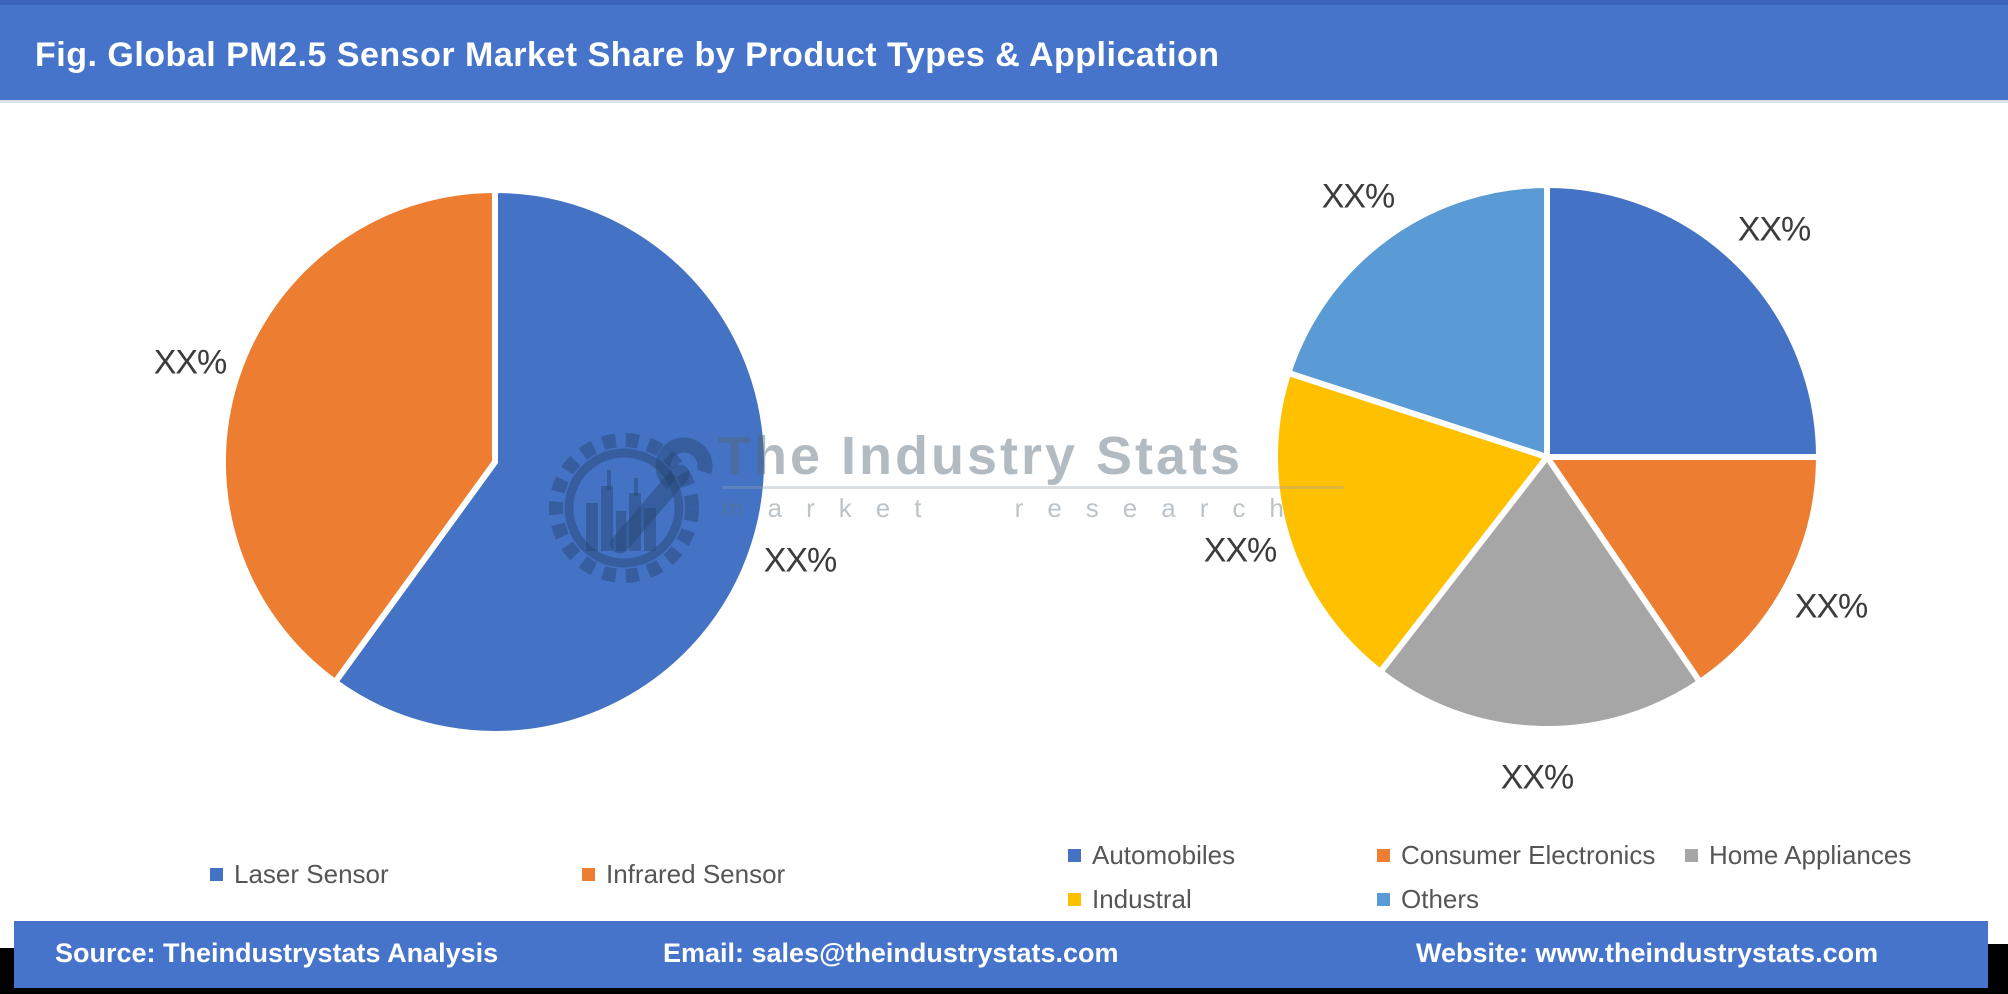 The height and width of the screenshot is (994, 2008). What do you see at coordinates (277, 953) in the screenshot?
I see `footer-source: Source: Theindustrystats Analysis` at bounding box center [277, 953].